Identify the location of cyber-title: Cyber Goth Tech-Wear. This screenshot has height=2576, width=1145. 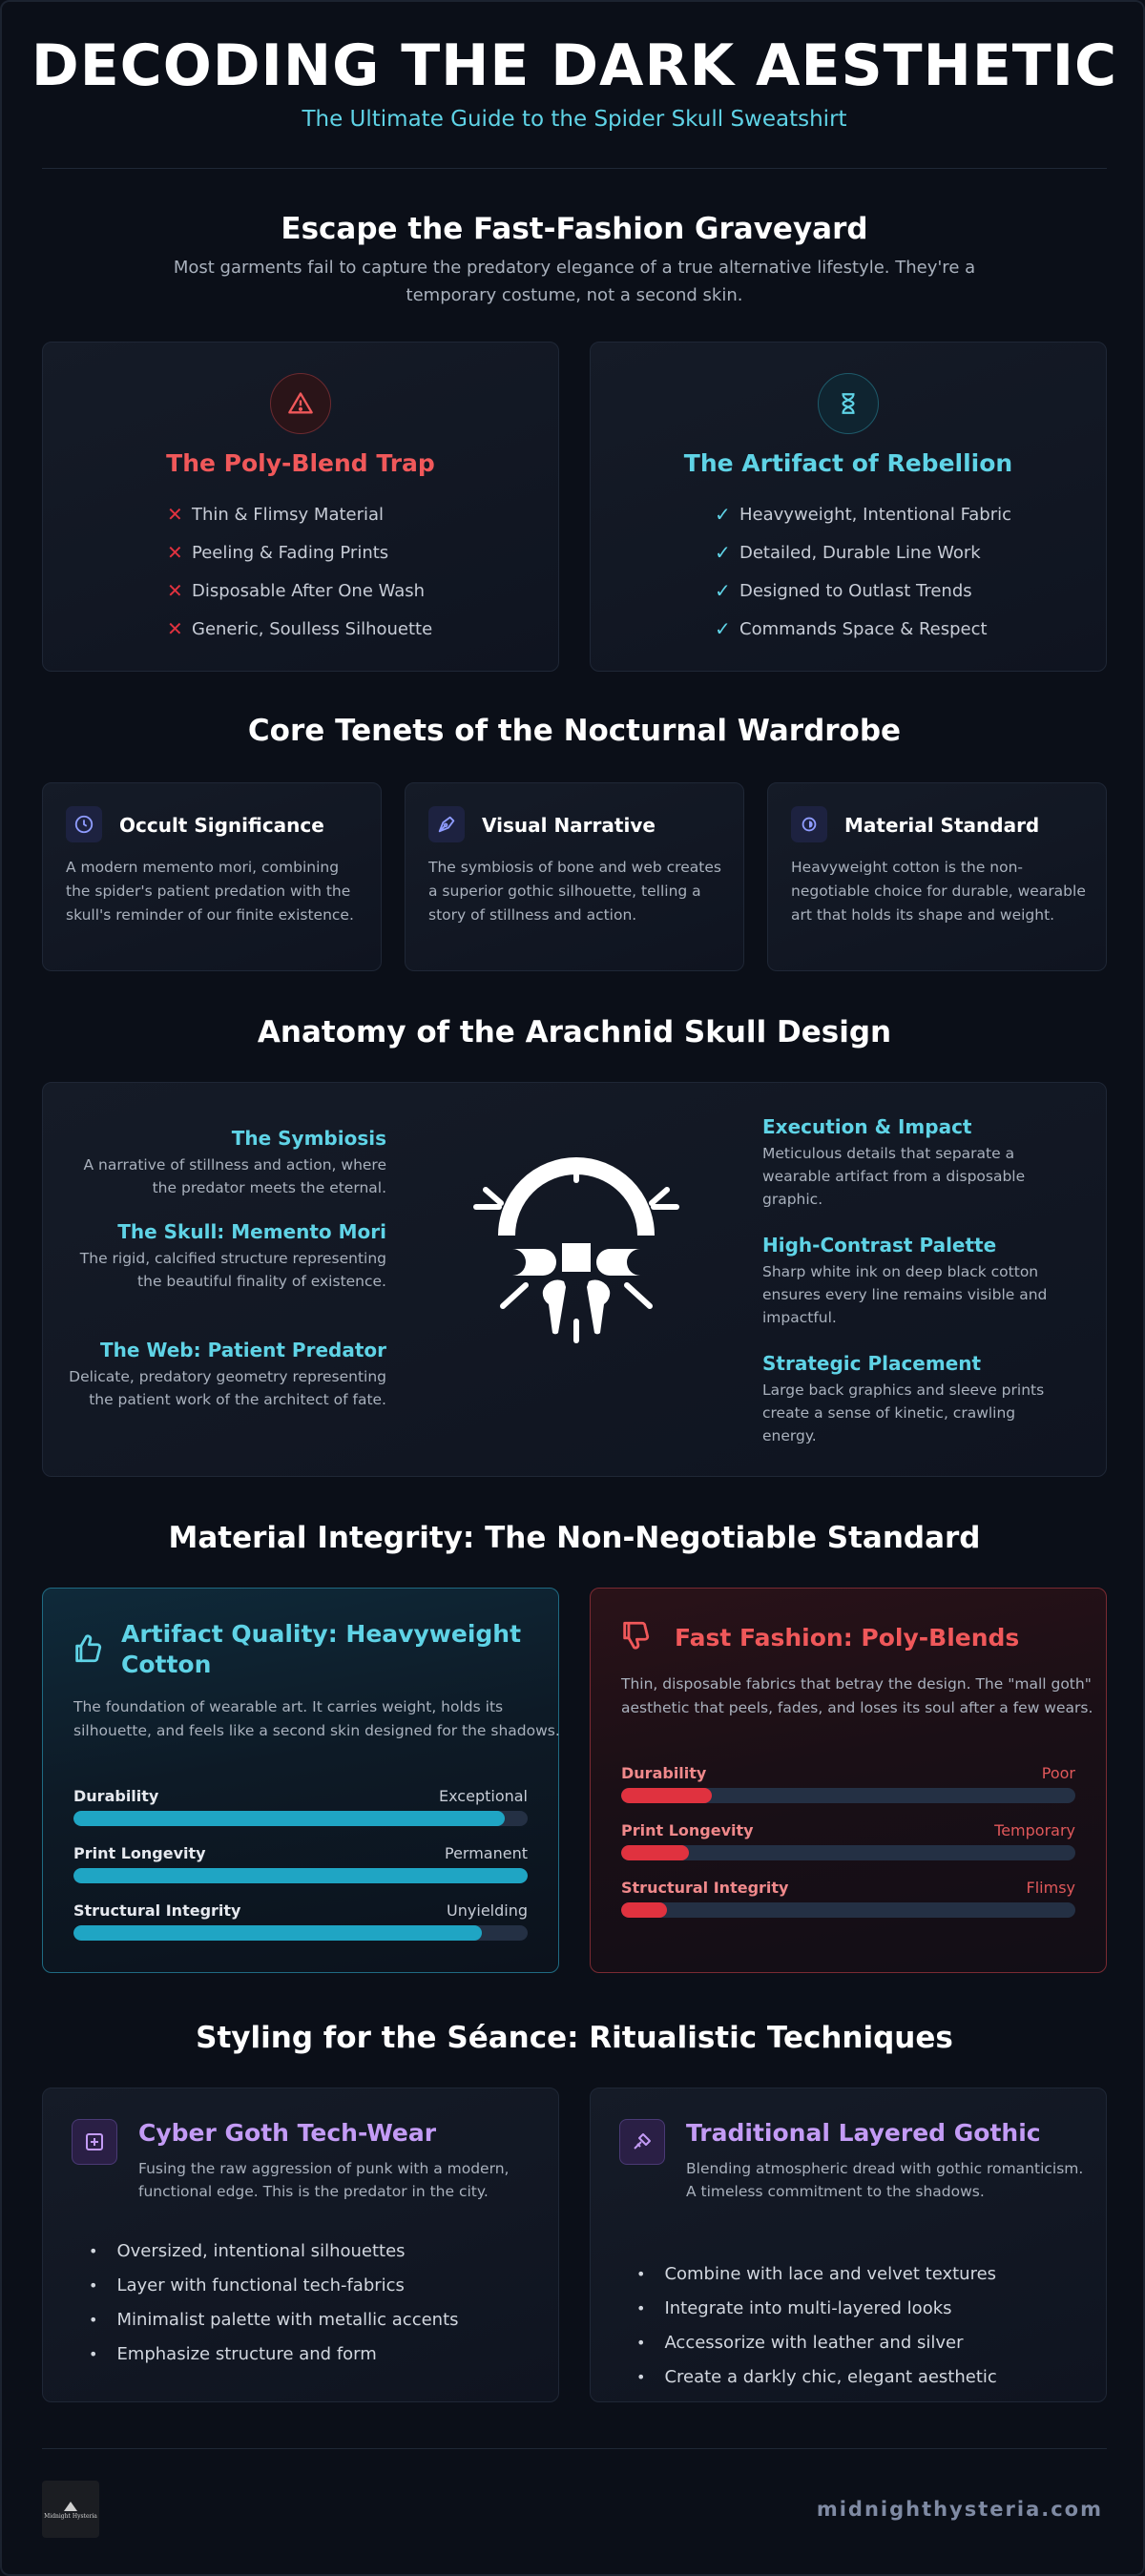
(287, 2133).